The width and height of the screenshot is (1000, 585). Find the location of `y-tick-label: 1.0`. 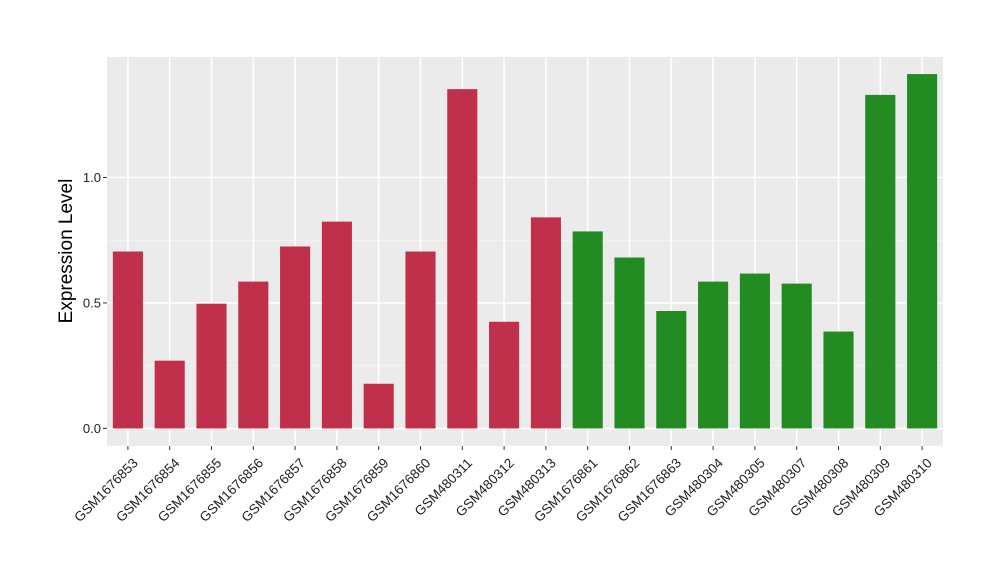

y-tick-label: 1.0 is located at coordinates (92, 177).